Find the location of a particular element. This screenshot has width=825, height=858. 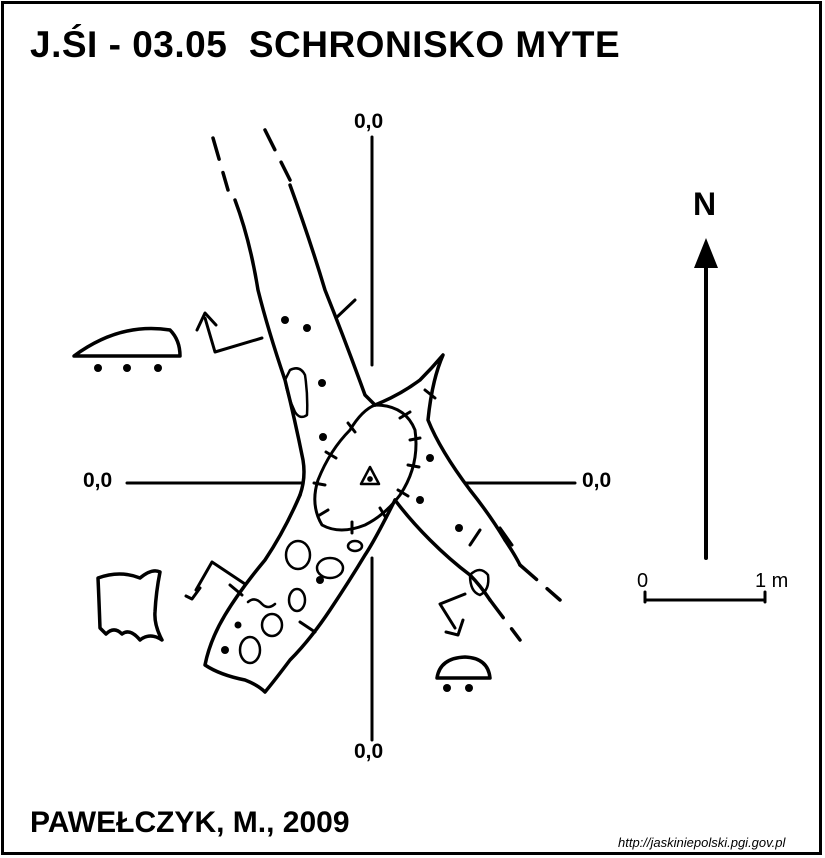

north-label: N is located at coordinates (705, 204).